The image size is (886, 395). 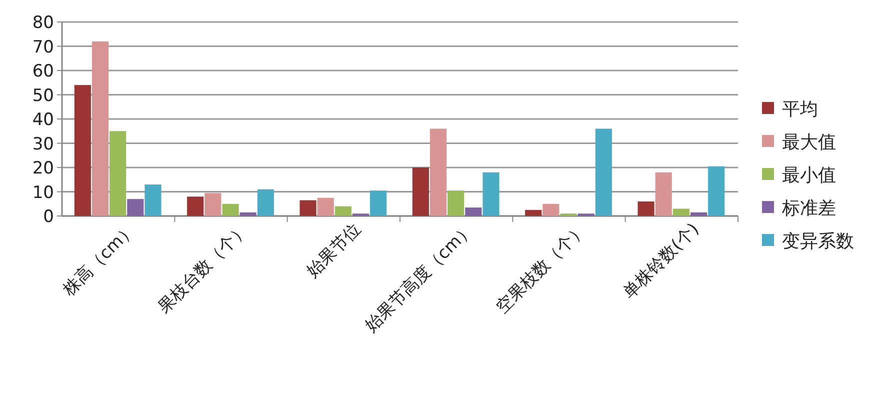 What do you see at coordinates (43, 23) in the screenshot?
I see `y-tick-label: 80` at bounding box center [43, 23].